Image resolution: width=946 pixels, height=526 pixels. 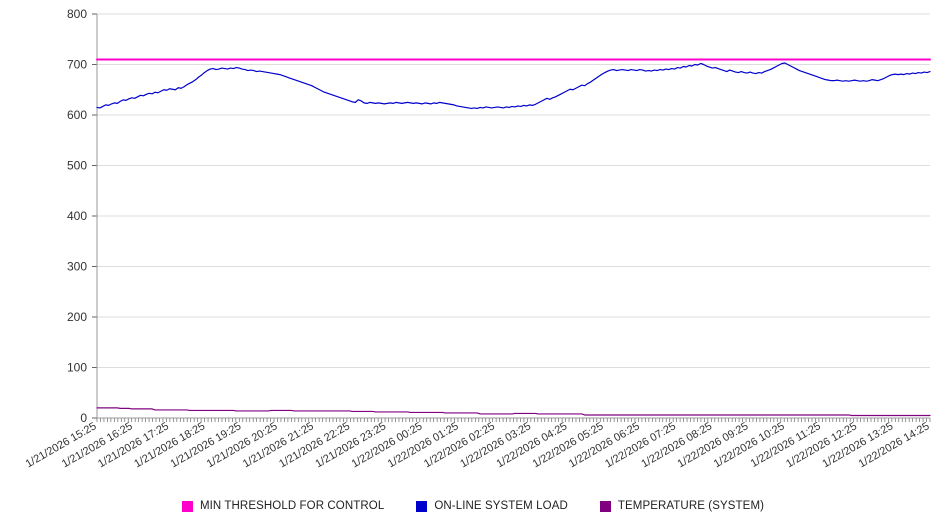 What do you see at coordinates (77, 368) in the screenshot?
I see `y-axis-tick-label: 100` at bounding box center [77, 368].